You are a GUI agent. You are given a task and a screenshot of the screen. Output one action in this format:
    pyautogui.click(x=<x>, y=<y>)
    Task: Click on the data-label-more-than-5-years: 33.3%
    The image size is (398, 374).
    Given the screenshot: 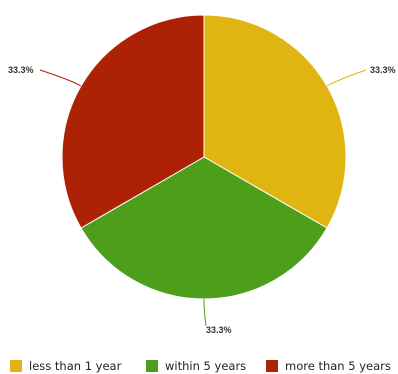 What is the action you would take?
    pyautogui.click(x=21, y=70)
    